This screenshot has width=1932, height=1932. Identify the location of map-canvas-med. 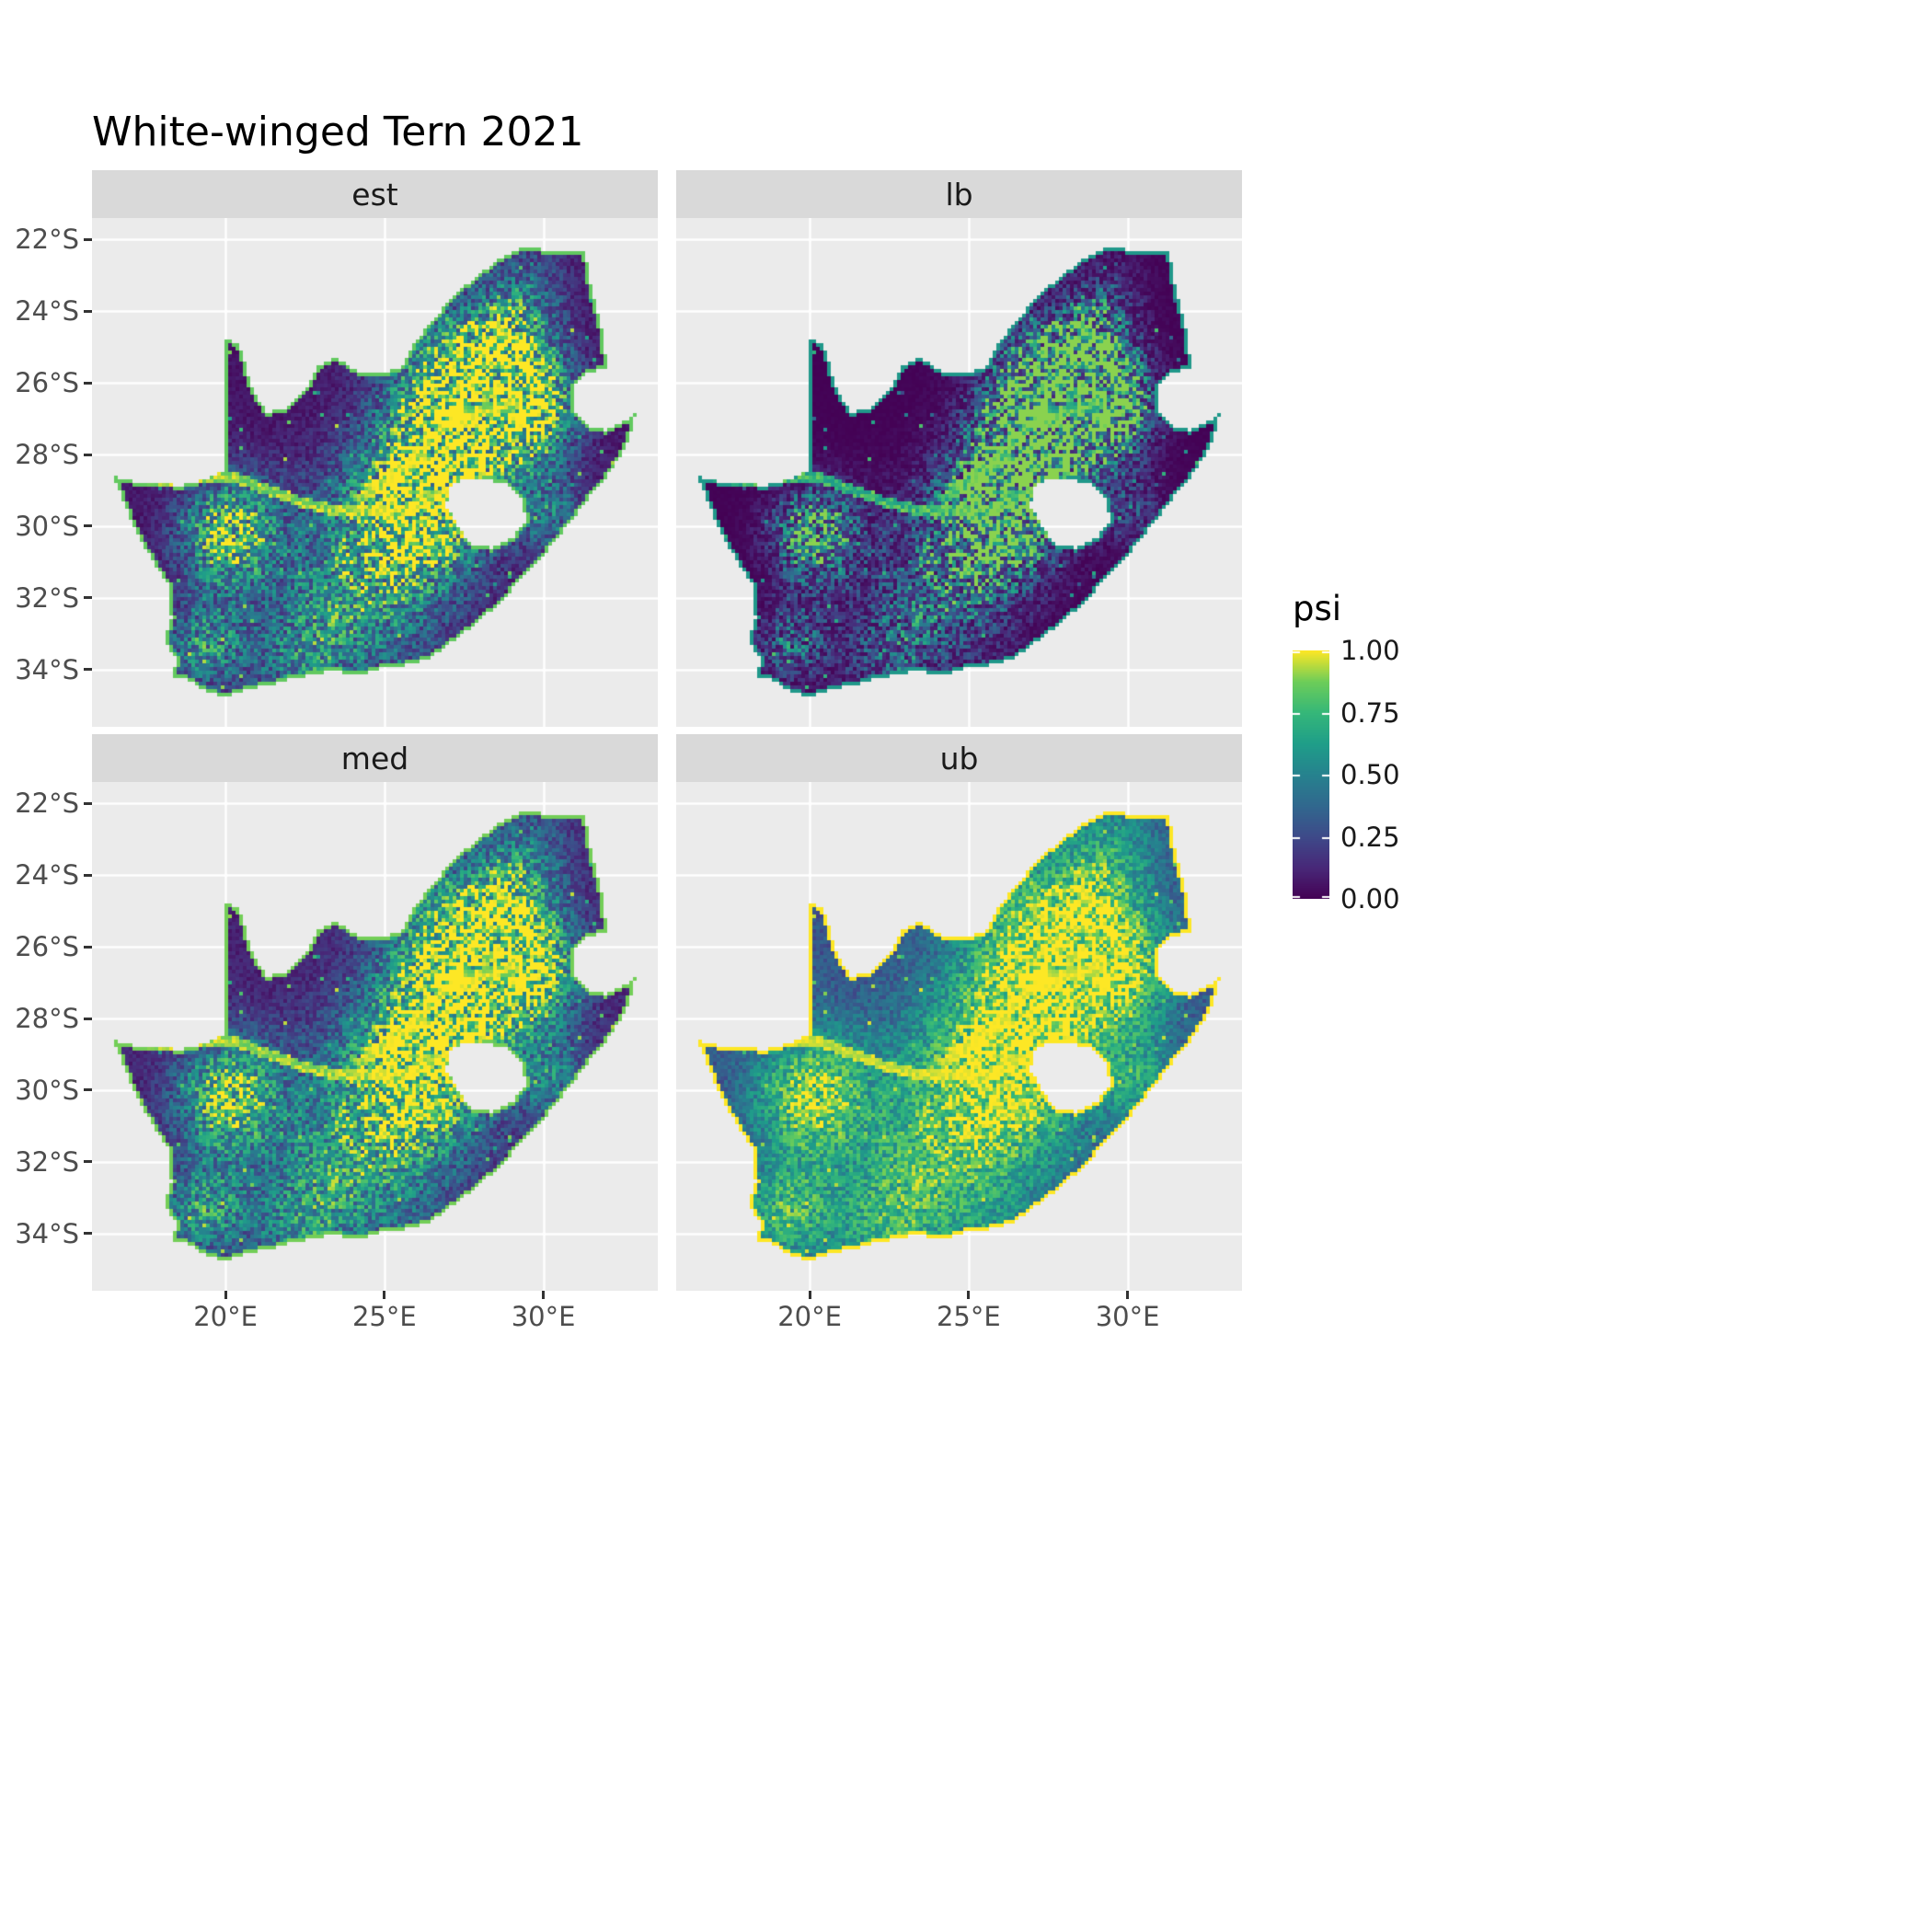
(375, 1036).